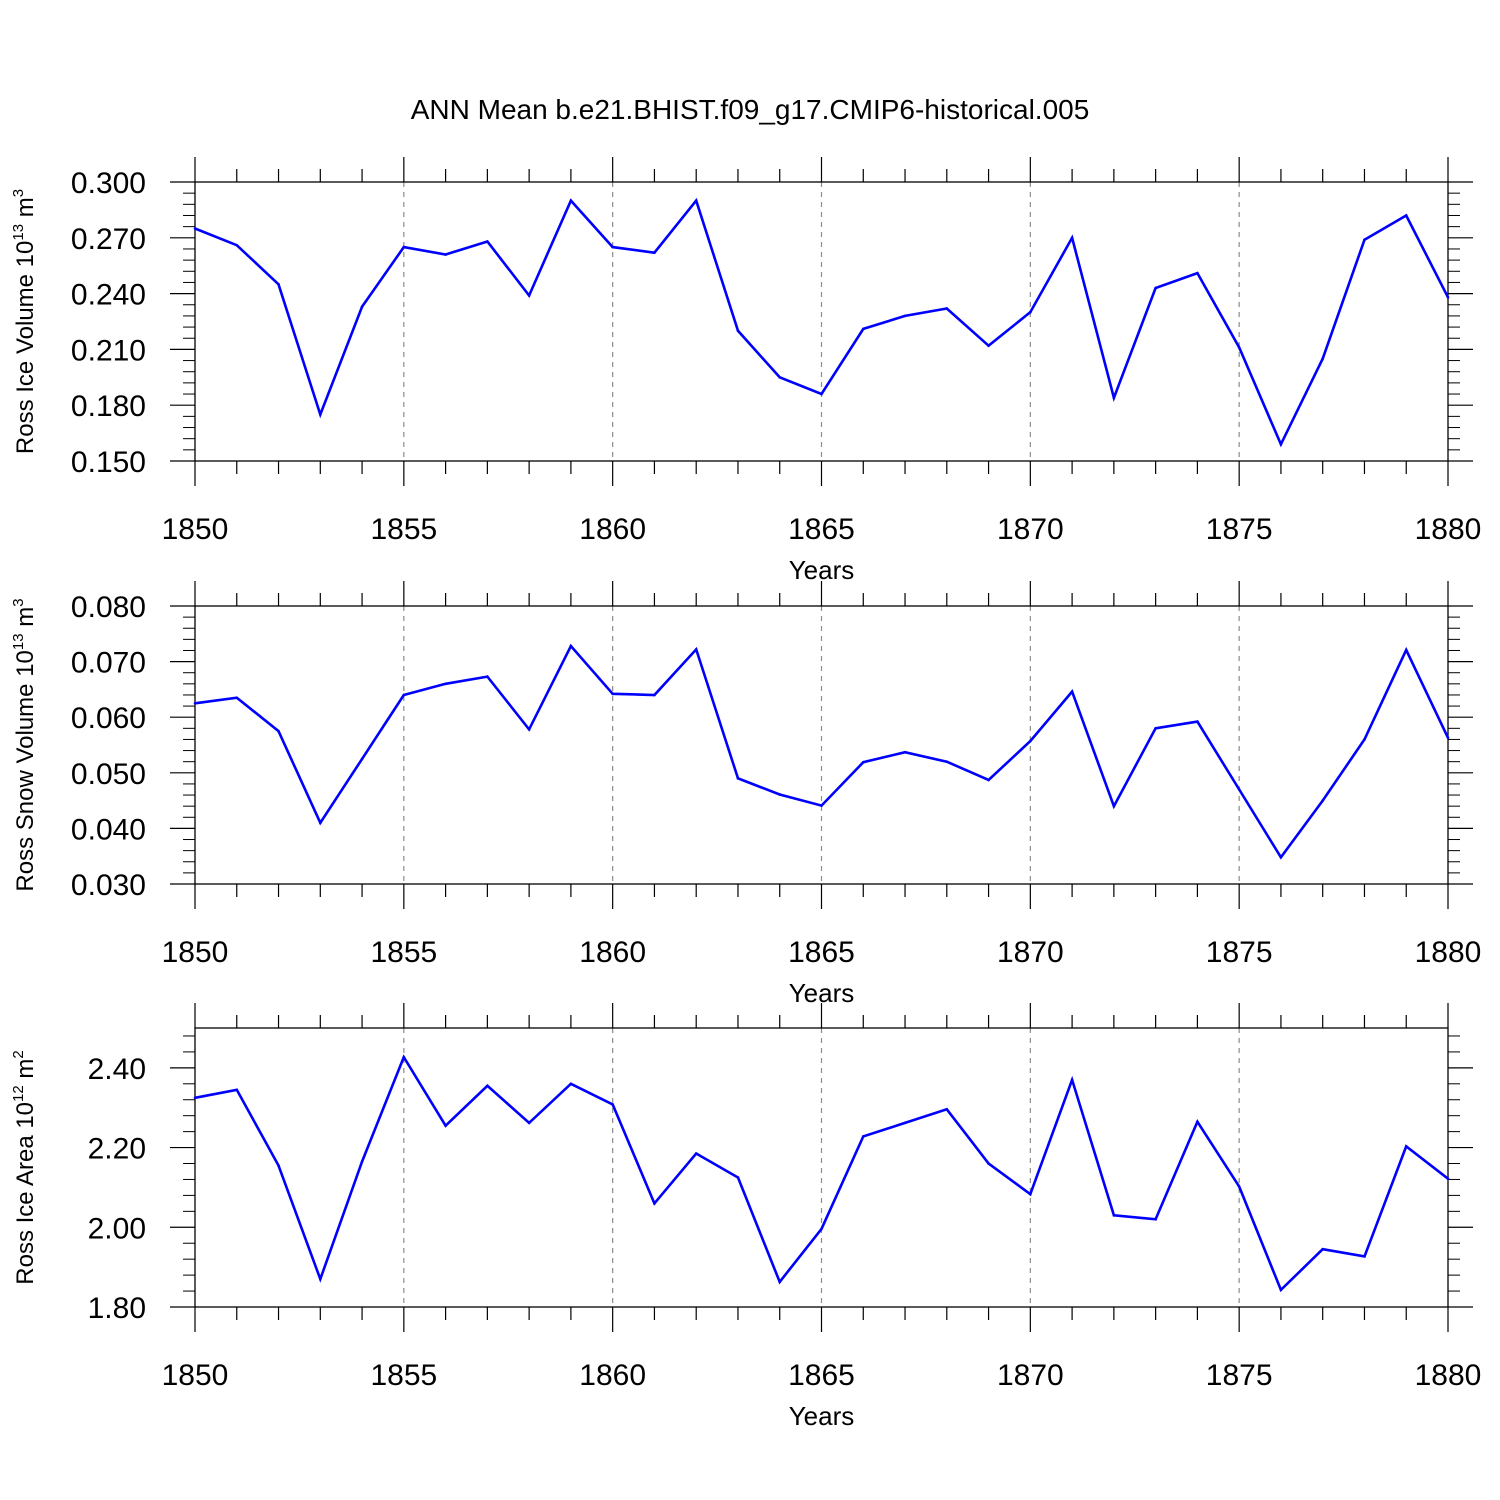 The height and width of the screenshot is (1500, 1500). I want to click on x-tick-label: 1855, so click(403, 529).